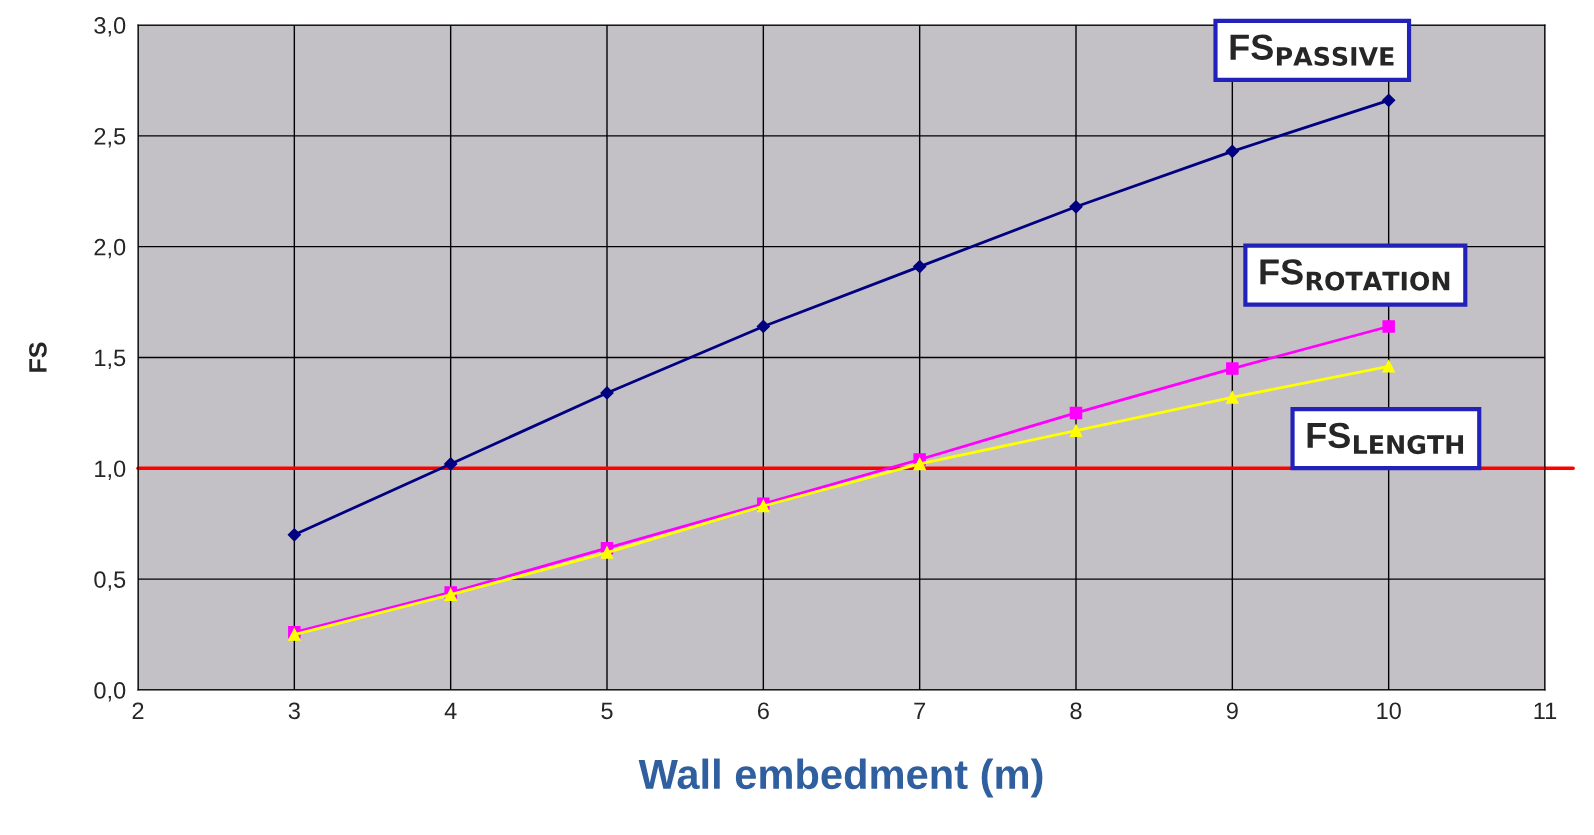 Image resolution: width=1594 pixels, height=835 pixels. What do you see at coordinates (1355, 275) in the screenshot?
I see `series-label: FS$_{ROTATION}$` at bounding box center [1355, 275].